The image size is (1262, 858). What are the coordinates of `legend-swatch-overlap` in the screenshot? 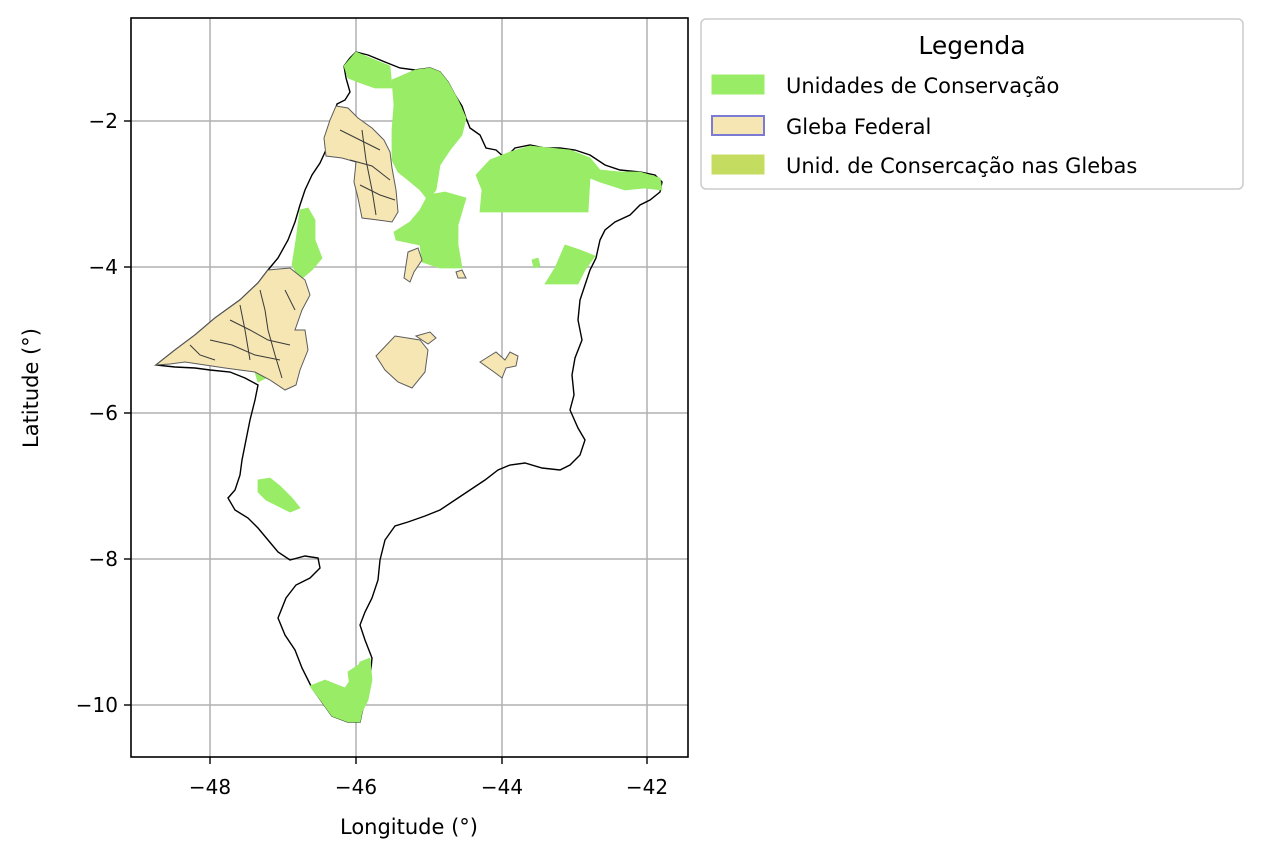 It's located at (738, 164).